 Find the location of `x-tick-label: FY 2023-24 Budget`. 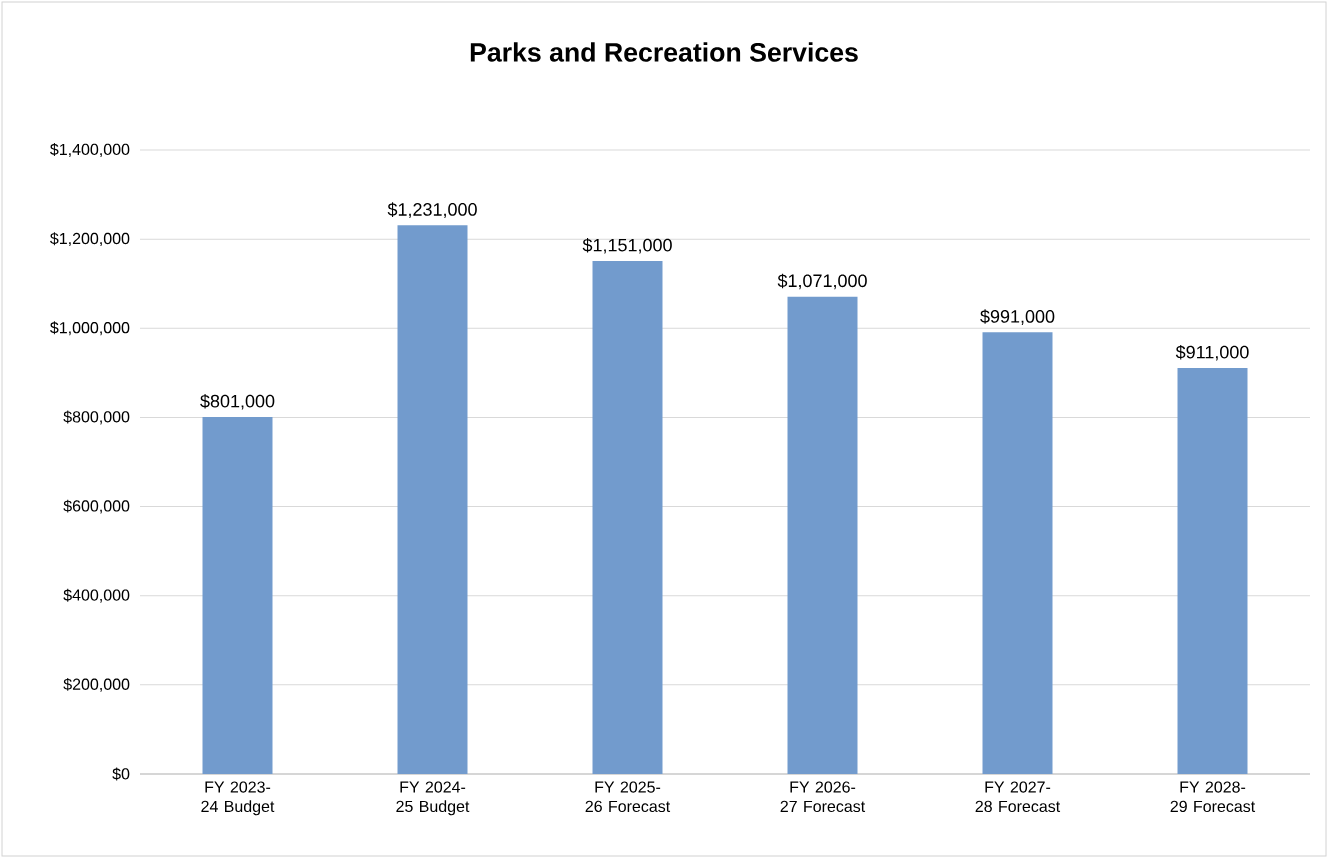

x-tick-label: FY 2023-24 Budget is located at coordinates (238, 798).